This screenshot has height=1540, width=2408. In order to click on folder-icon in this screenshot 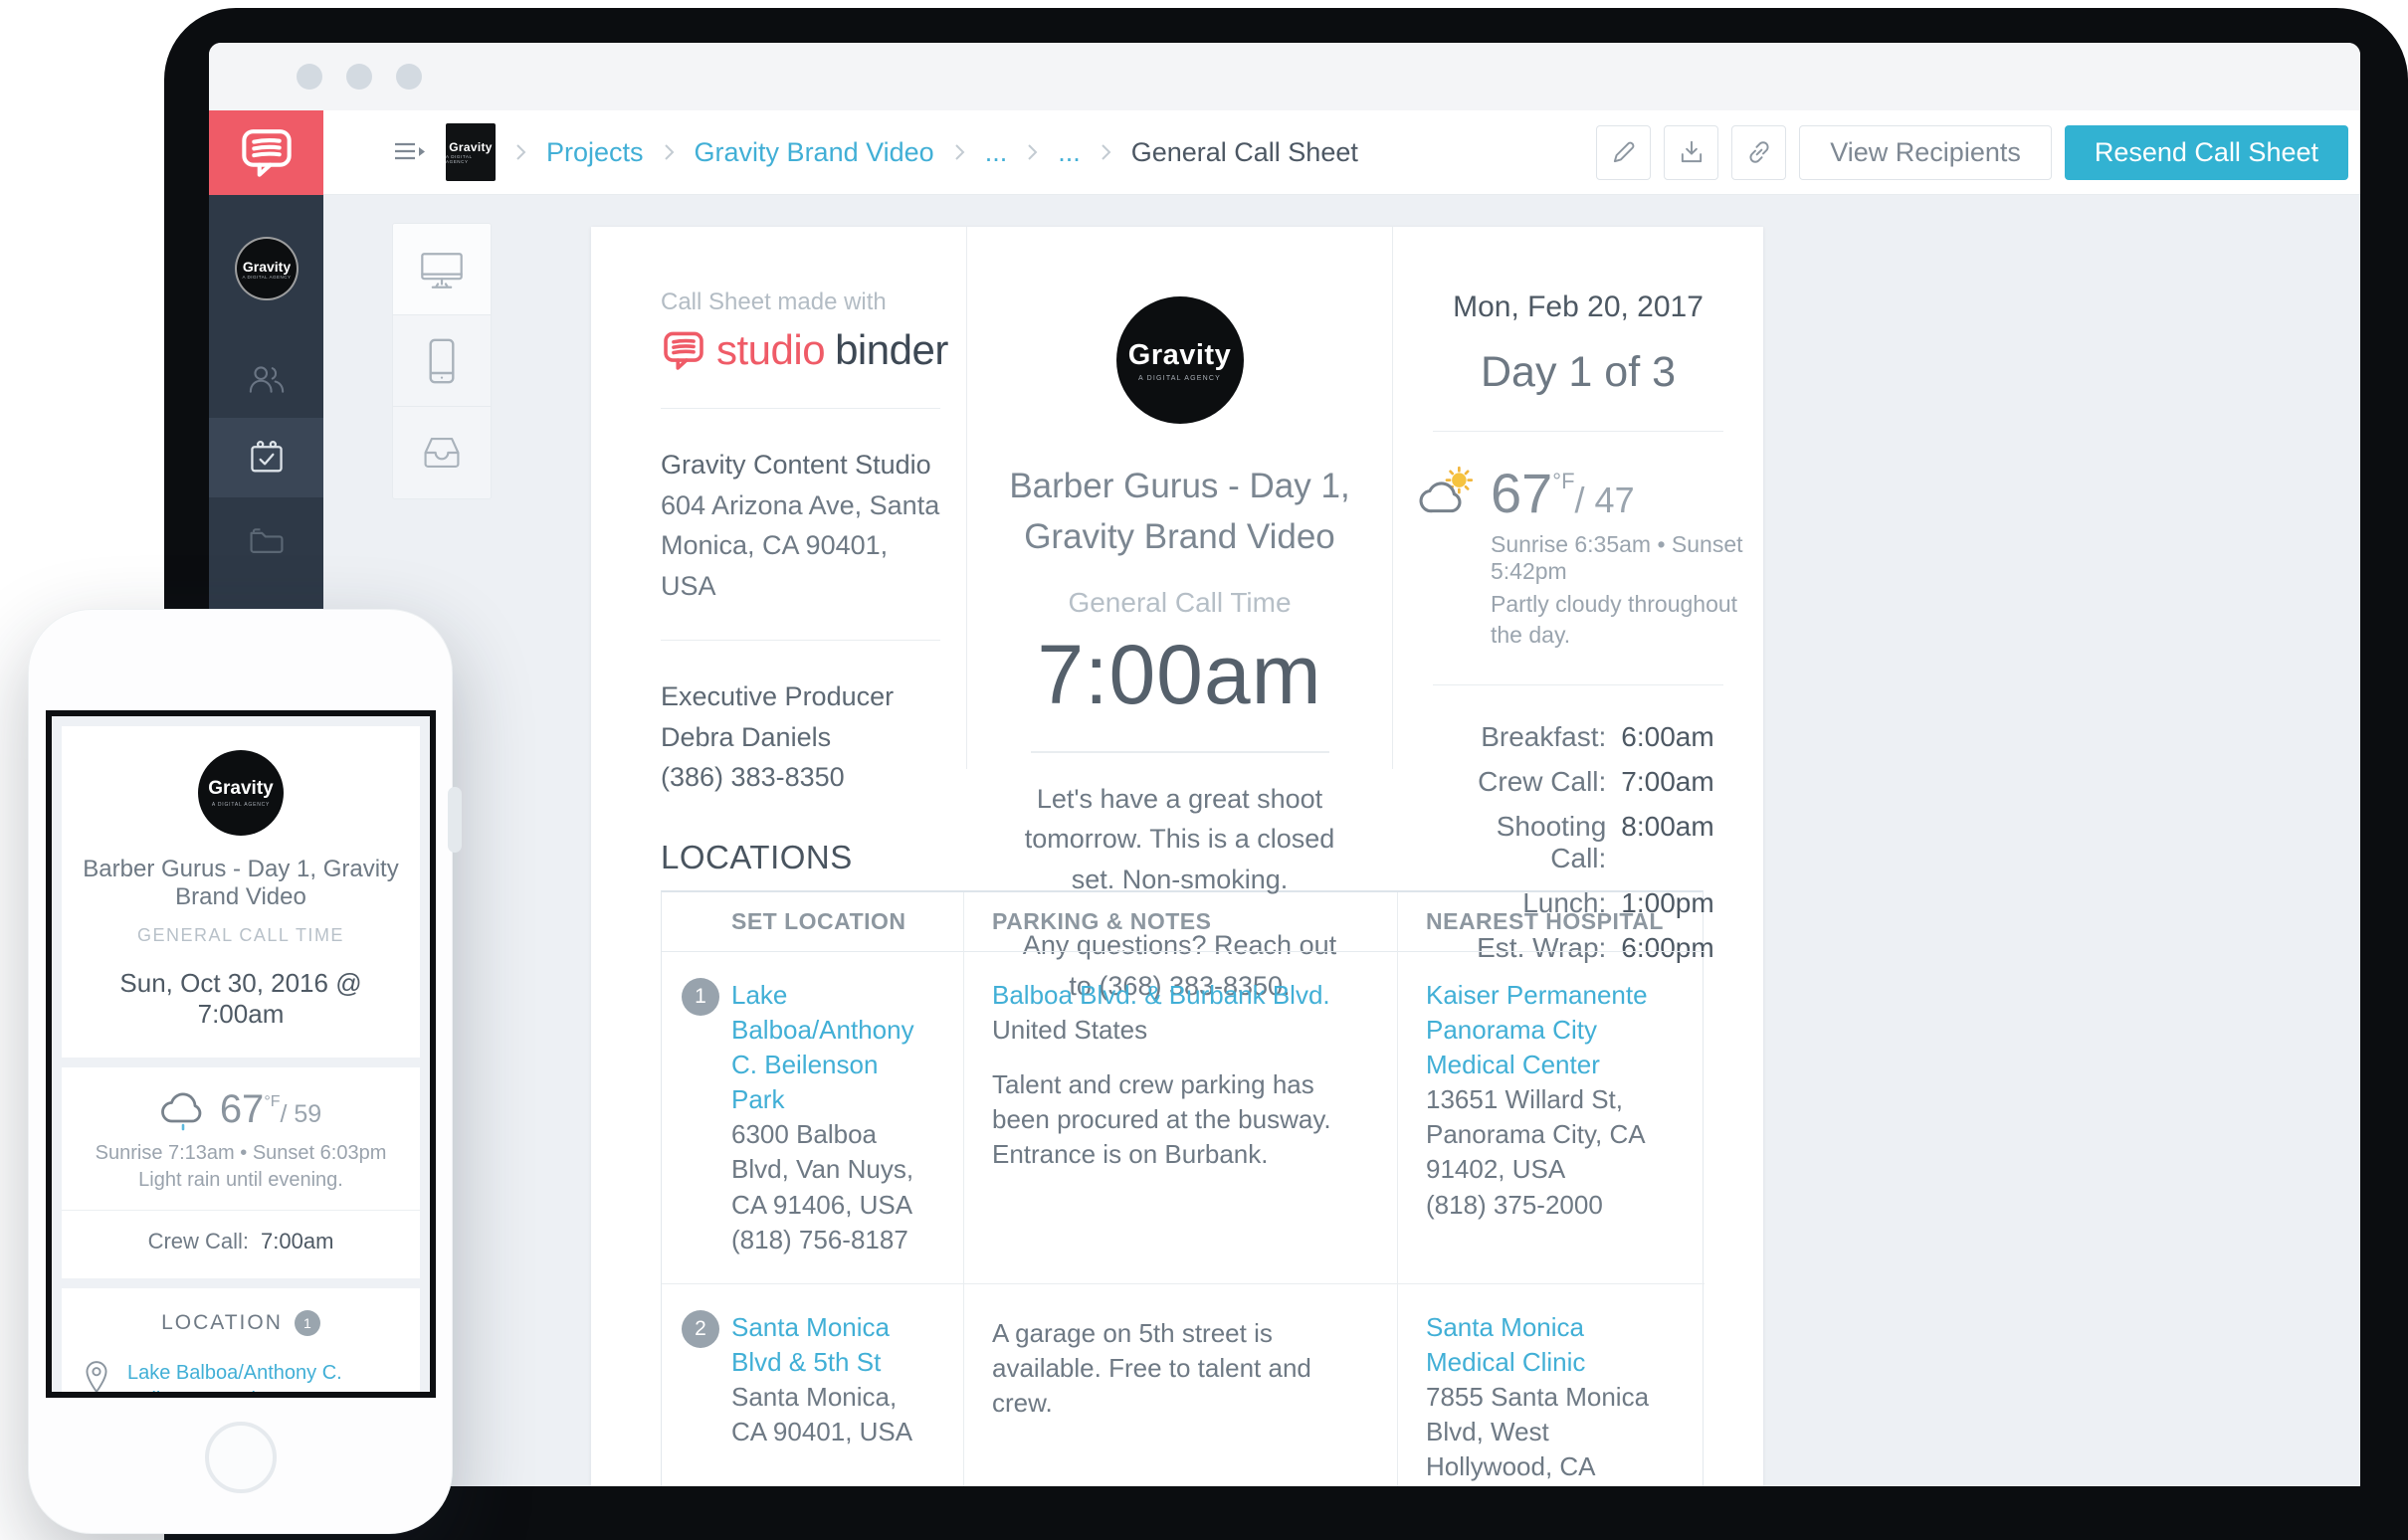, I will do `click(267, 540)`.